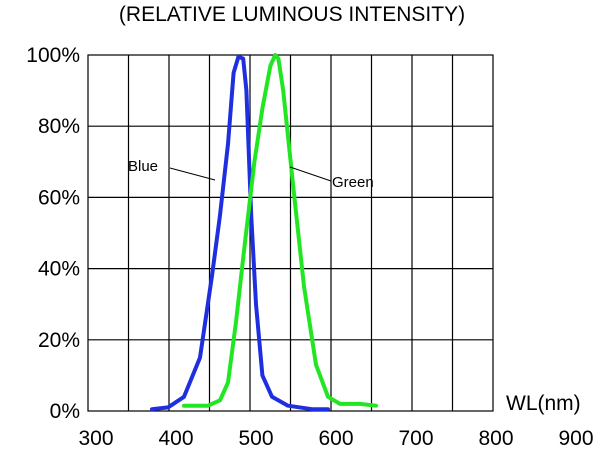 This screenshot has height=456, width=604. What do you see at coordinates (353, 182) in the screenshot?
I see `annotation-green: Green` at bounding box center [353, 182].